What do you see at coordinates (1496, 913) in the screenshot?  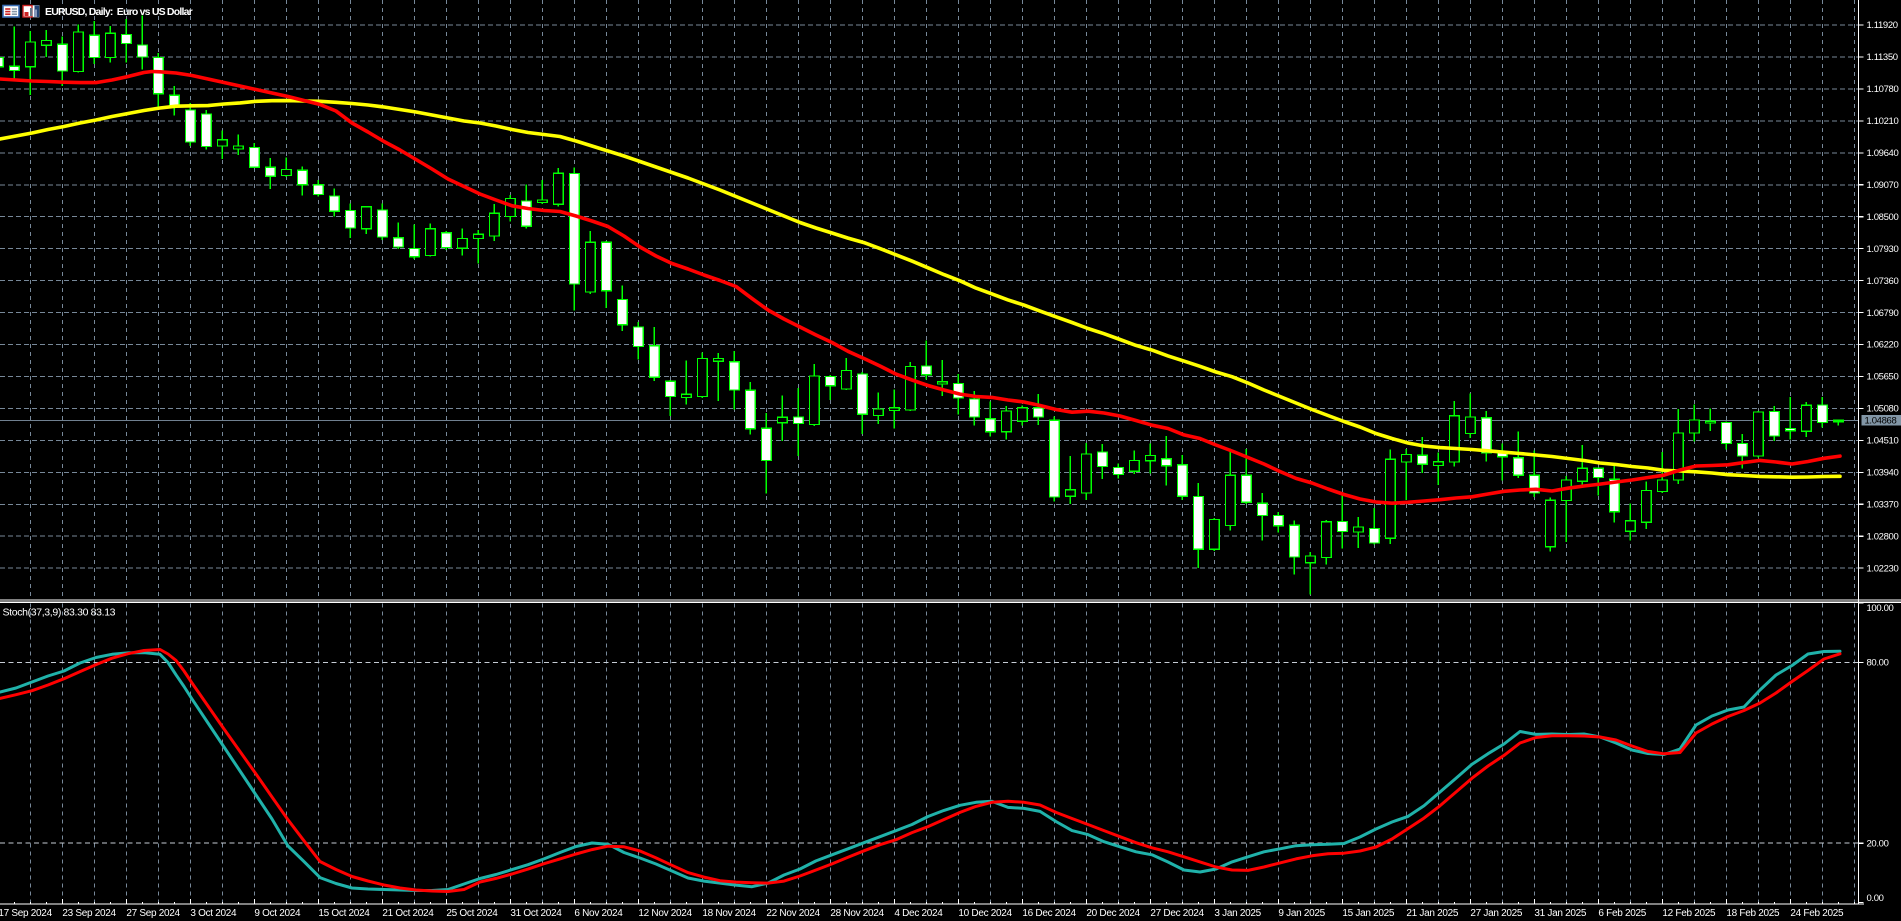 I see `svg-text: 27 Jan 2025` at bounding box center [1496, 913].